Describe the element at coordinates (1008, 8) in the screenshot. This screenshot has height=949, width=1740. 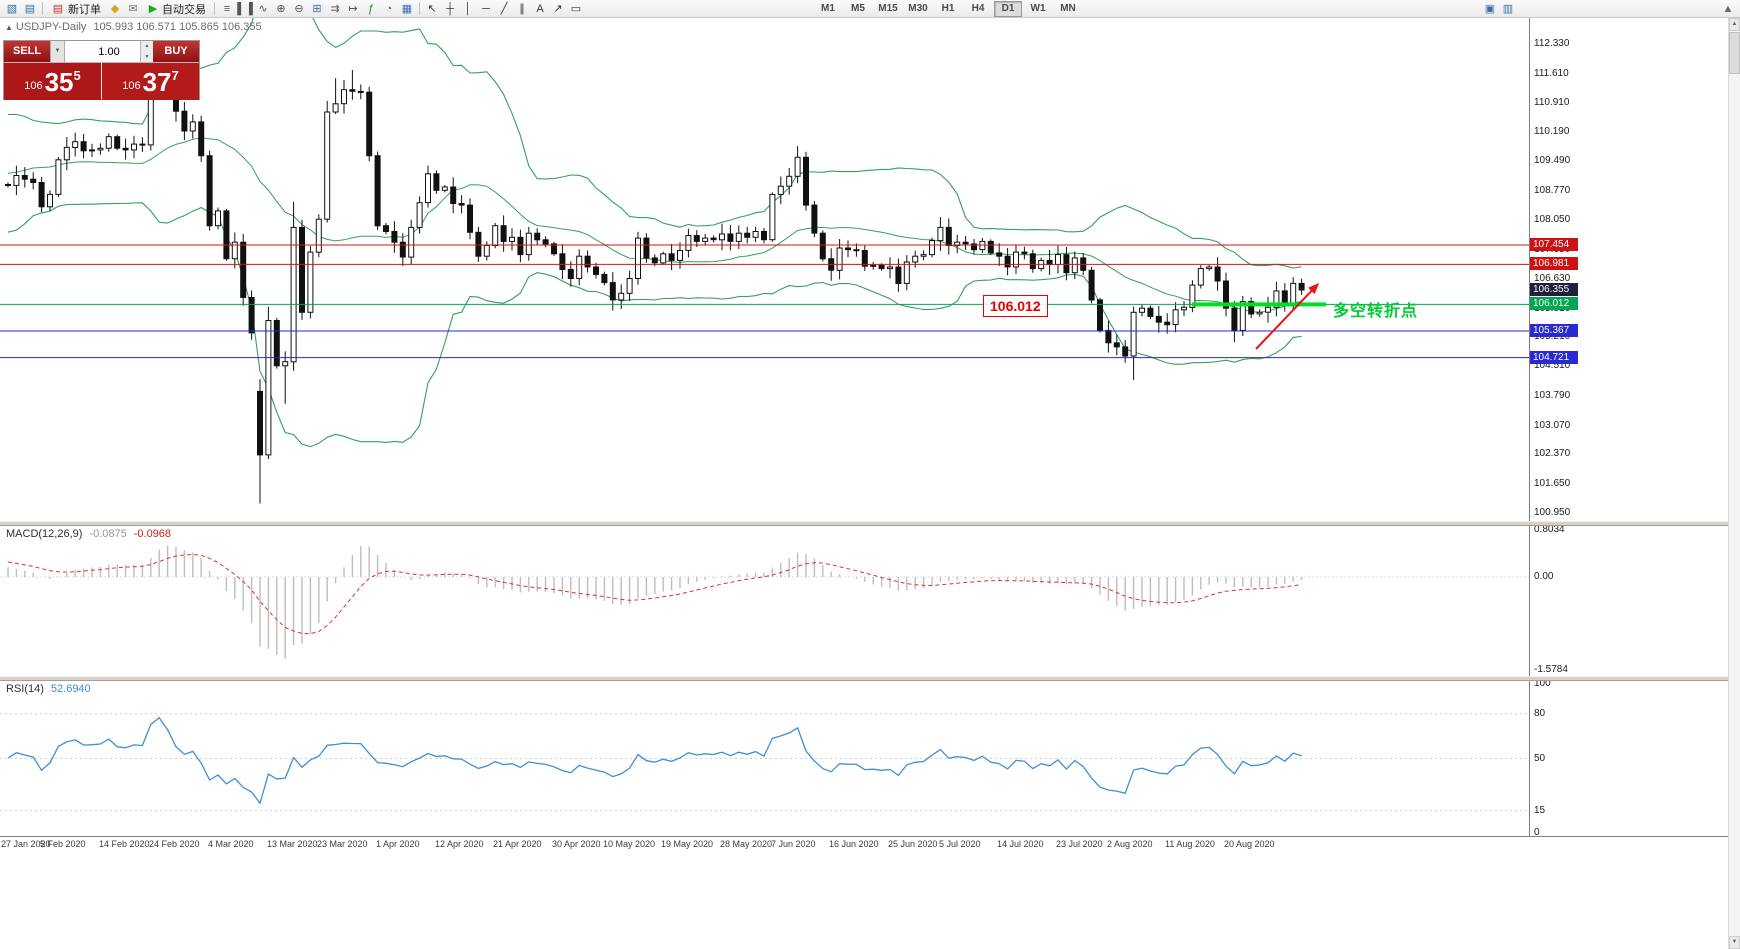
I see `timeframe-d1: D1` at that location.